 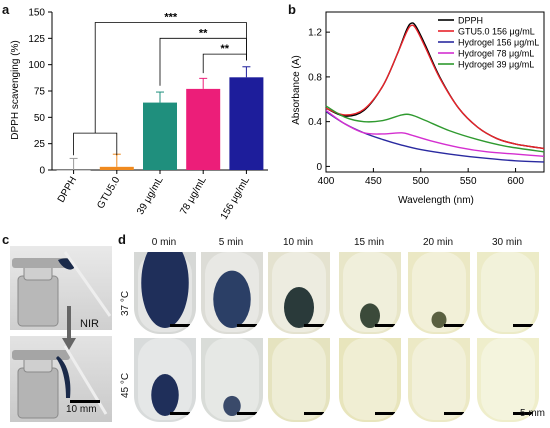 What do you see at coordinates (315, 33) in the screenshot?
I see `line-chart-ytick-label: 1.2` at bounding box center [315, 33].